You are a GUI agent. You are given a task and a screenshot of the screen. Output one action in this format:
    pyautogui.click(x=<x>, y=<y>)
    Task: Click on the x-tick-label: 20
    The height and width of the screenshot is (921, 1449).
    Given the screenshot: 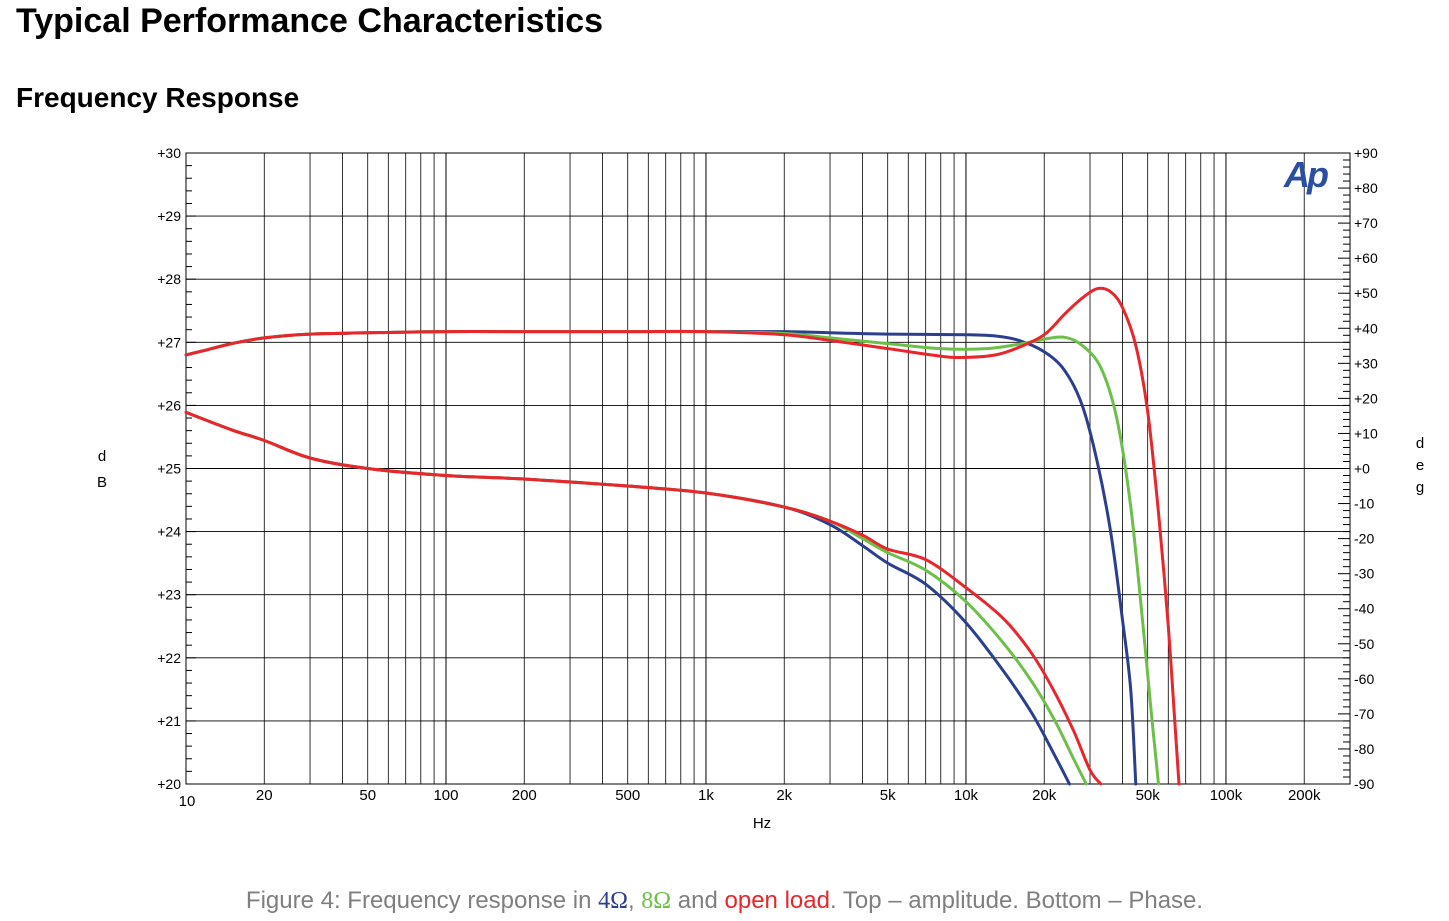 What is the action you would take?
    pyautogui.click(x=264, y=795)
    